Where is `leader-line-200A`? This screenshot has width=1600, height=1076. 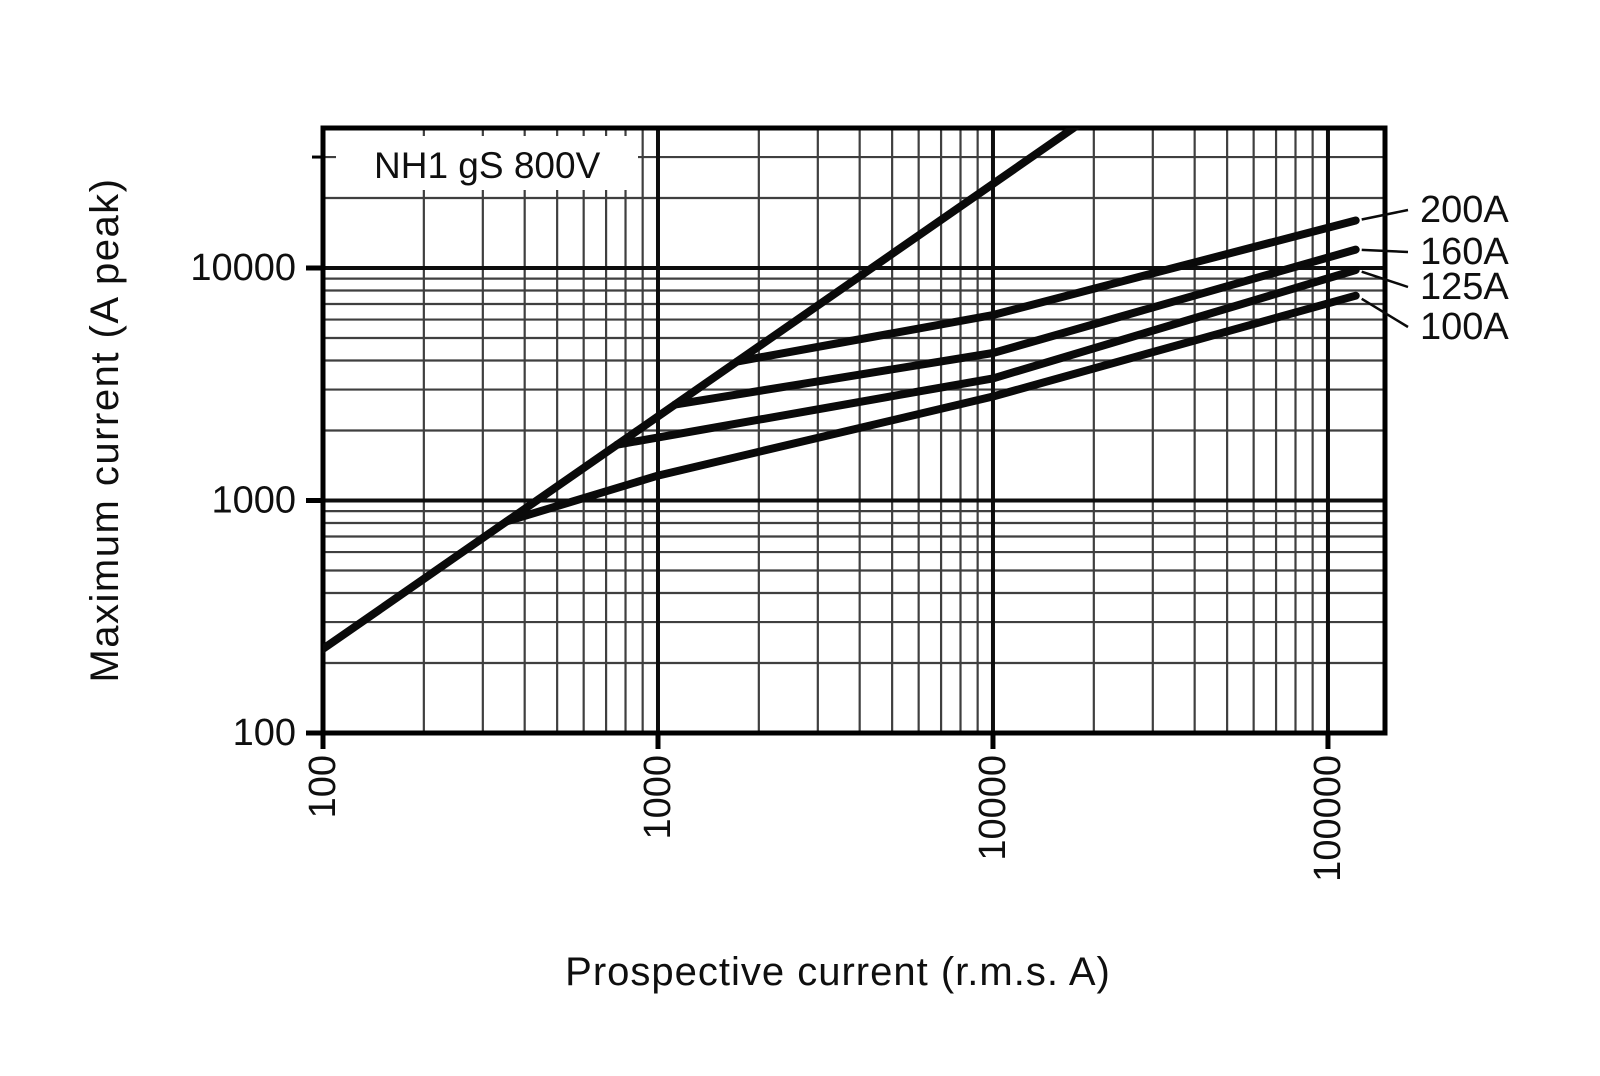 leader-line-200A is located at coordinates (1385, 214).